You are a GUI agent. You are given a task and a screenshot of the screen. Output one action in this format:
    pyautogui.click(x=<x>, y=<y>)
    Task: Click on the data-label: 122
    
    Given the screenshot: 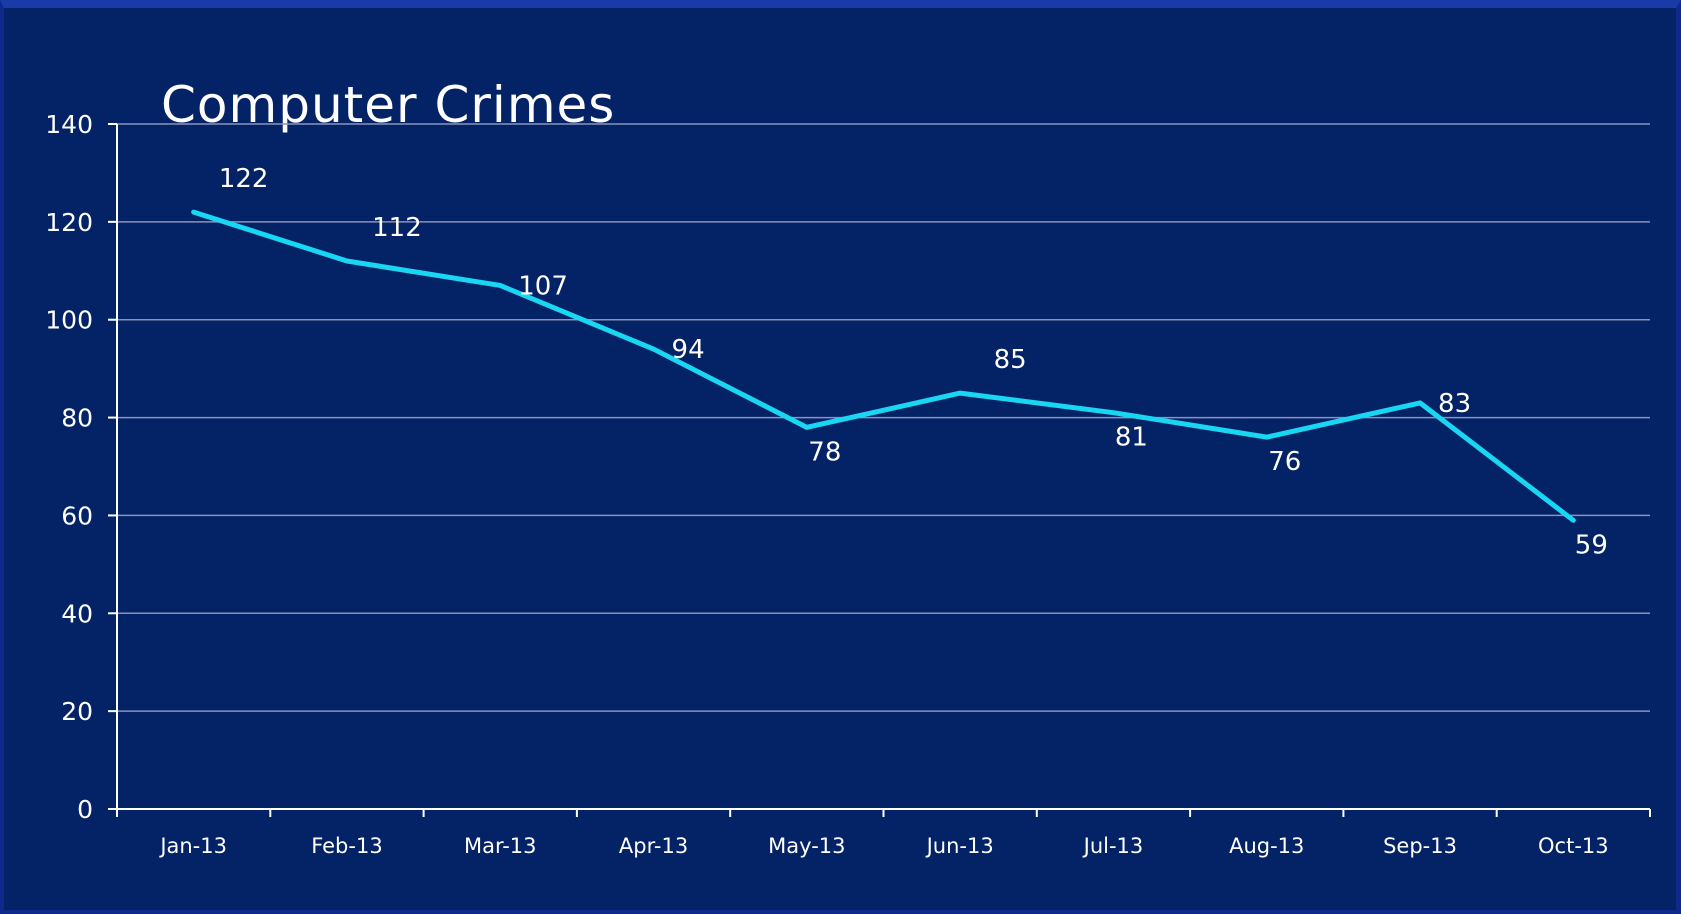 What is the action you would take?
    pyautogui.click(x=244, y=179)
    